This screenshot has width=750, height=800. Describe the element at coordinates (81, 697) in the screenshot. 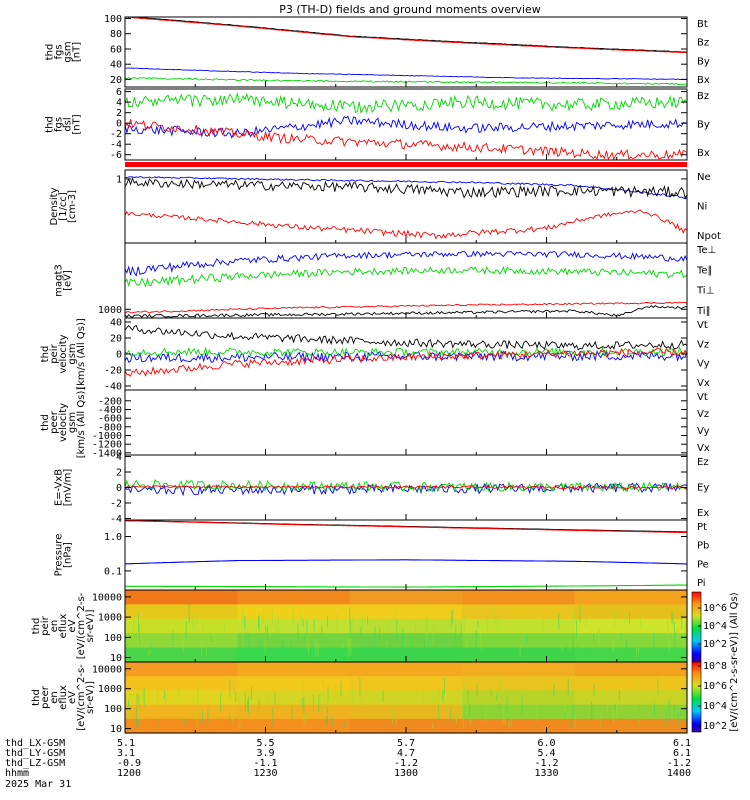

I see `y-axis-label: [eV/(cm^2-s-` at that location.